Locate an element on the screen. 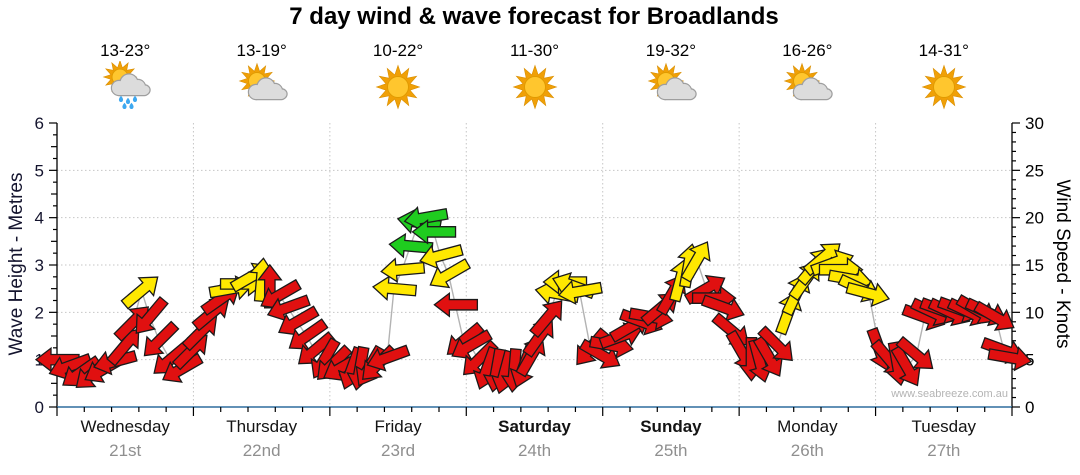  day-forecast-friday: 10-22° is located at coordinates (398, 83).